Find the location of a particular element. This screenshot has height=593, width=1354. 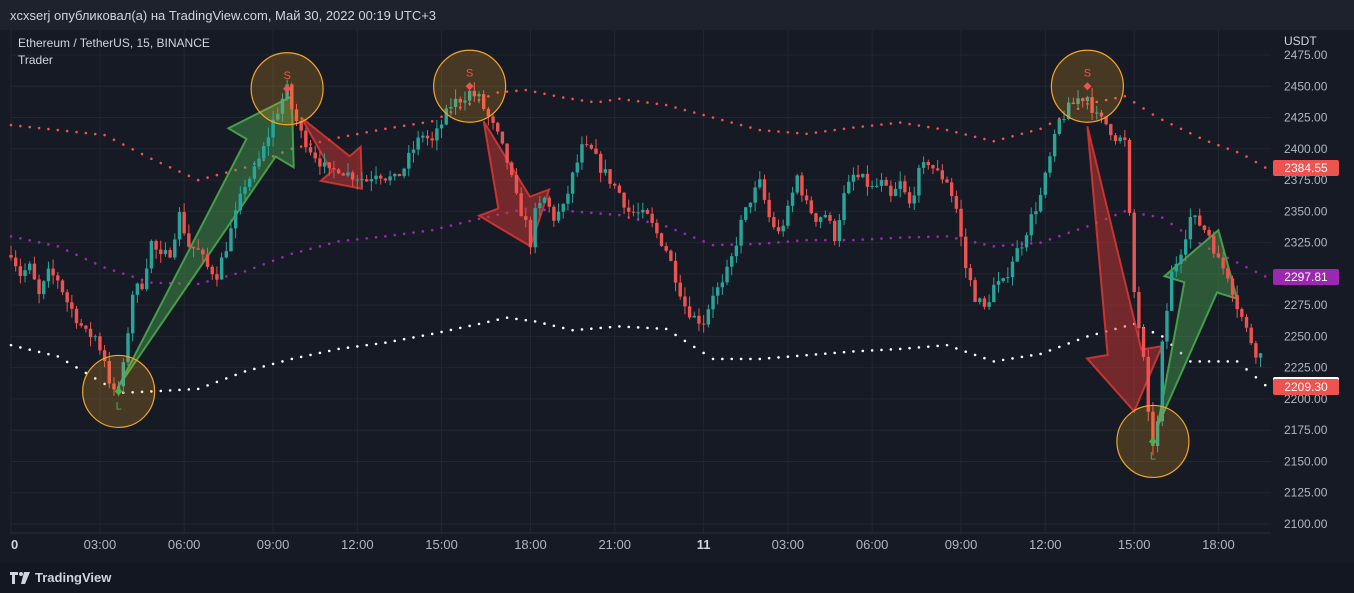

tradingview-logo-text: TradingView is located at coordinates (73, 577).